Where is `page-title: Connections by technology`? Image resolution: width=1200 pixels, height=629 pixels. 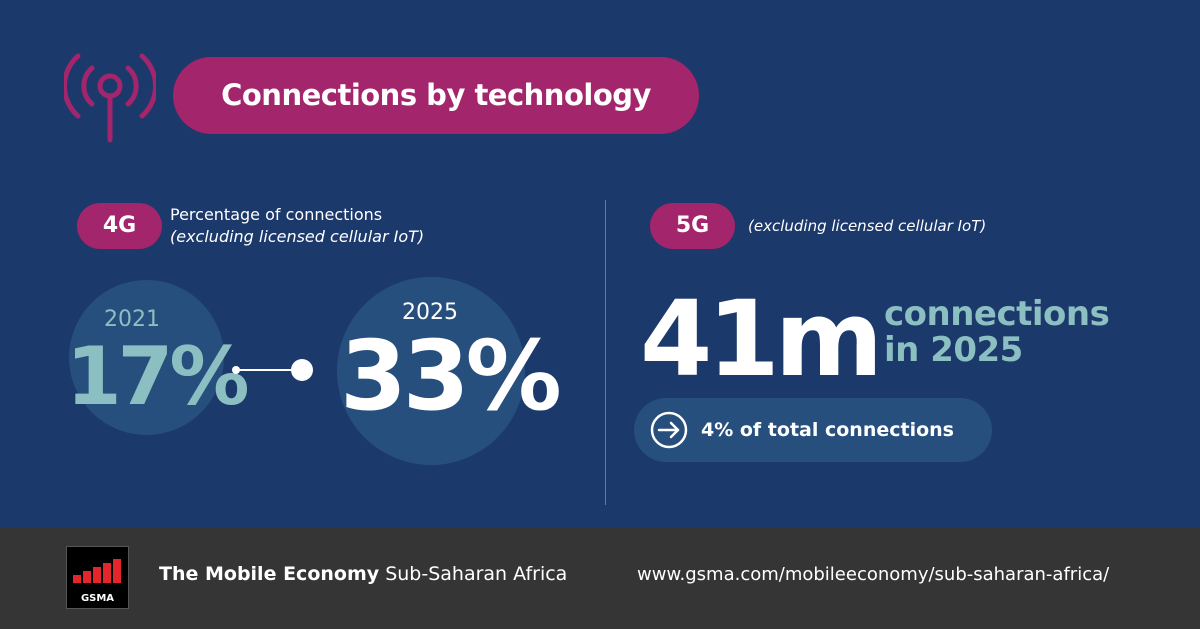 page-title: Connections by technology is located at coordinates (436, 95).